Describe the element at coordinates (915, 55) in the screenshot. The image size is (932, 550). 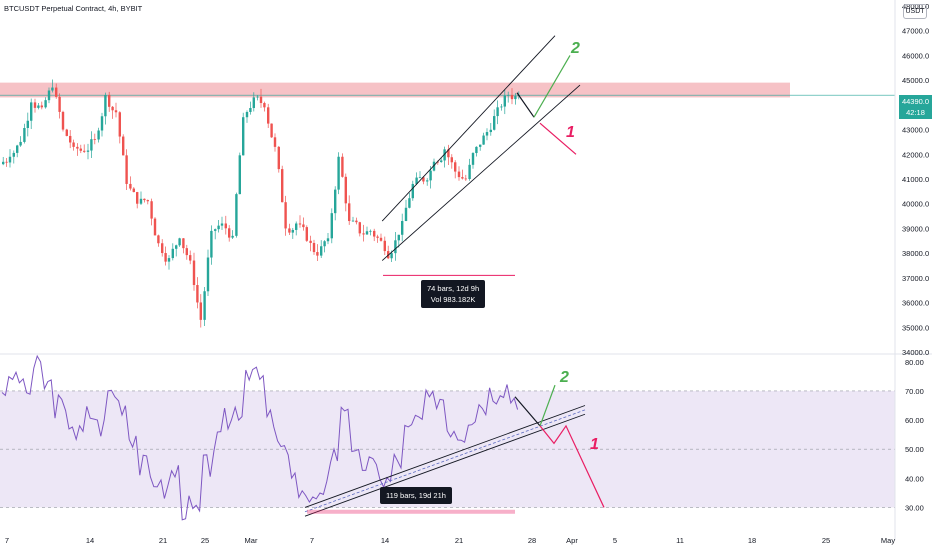
I see `price-tick-label: 46000.0` at that location.